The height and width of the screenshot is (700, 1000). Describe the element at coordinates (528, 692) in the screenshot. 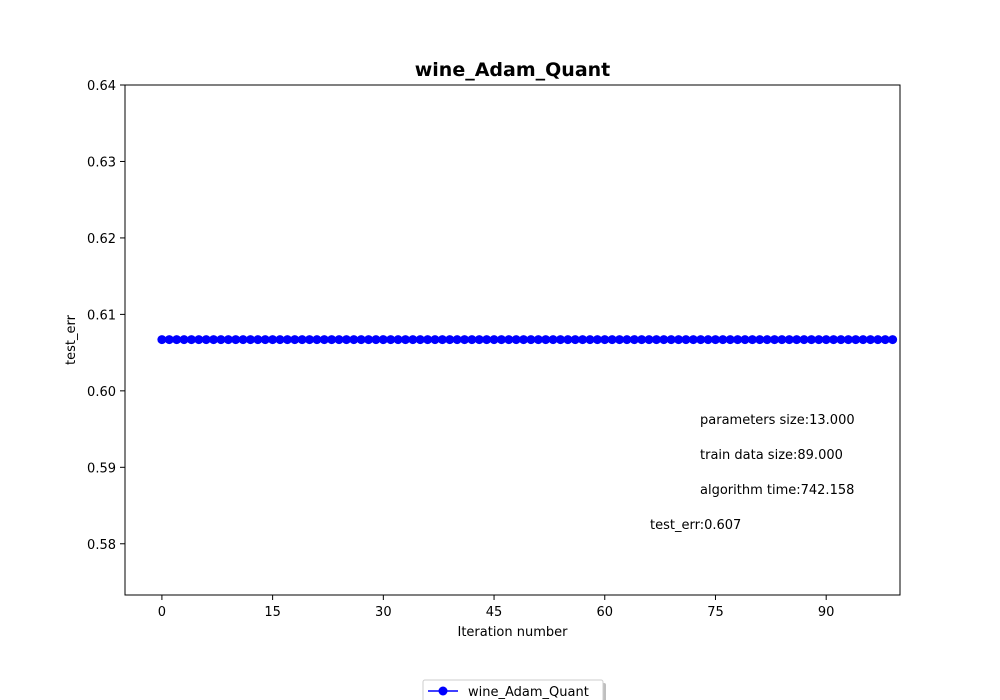

I see `legend-entry-label: wine_Adam_Quant` at that location.